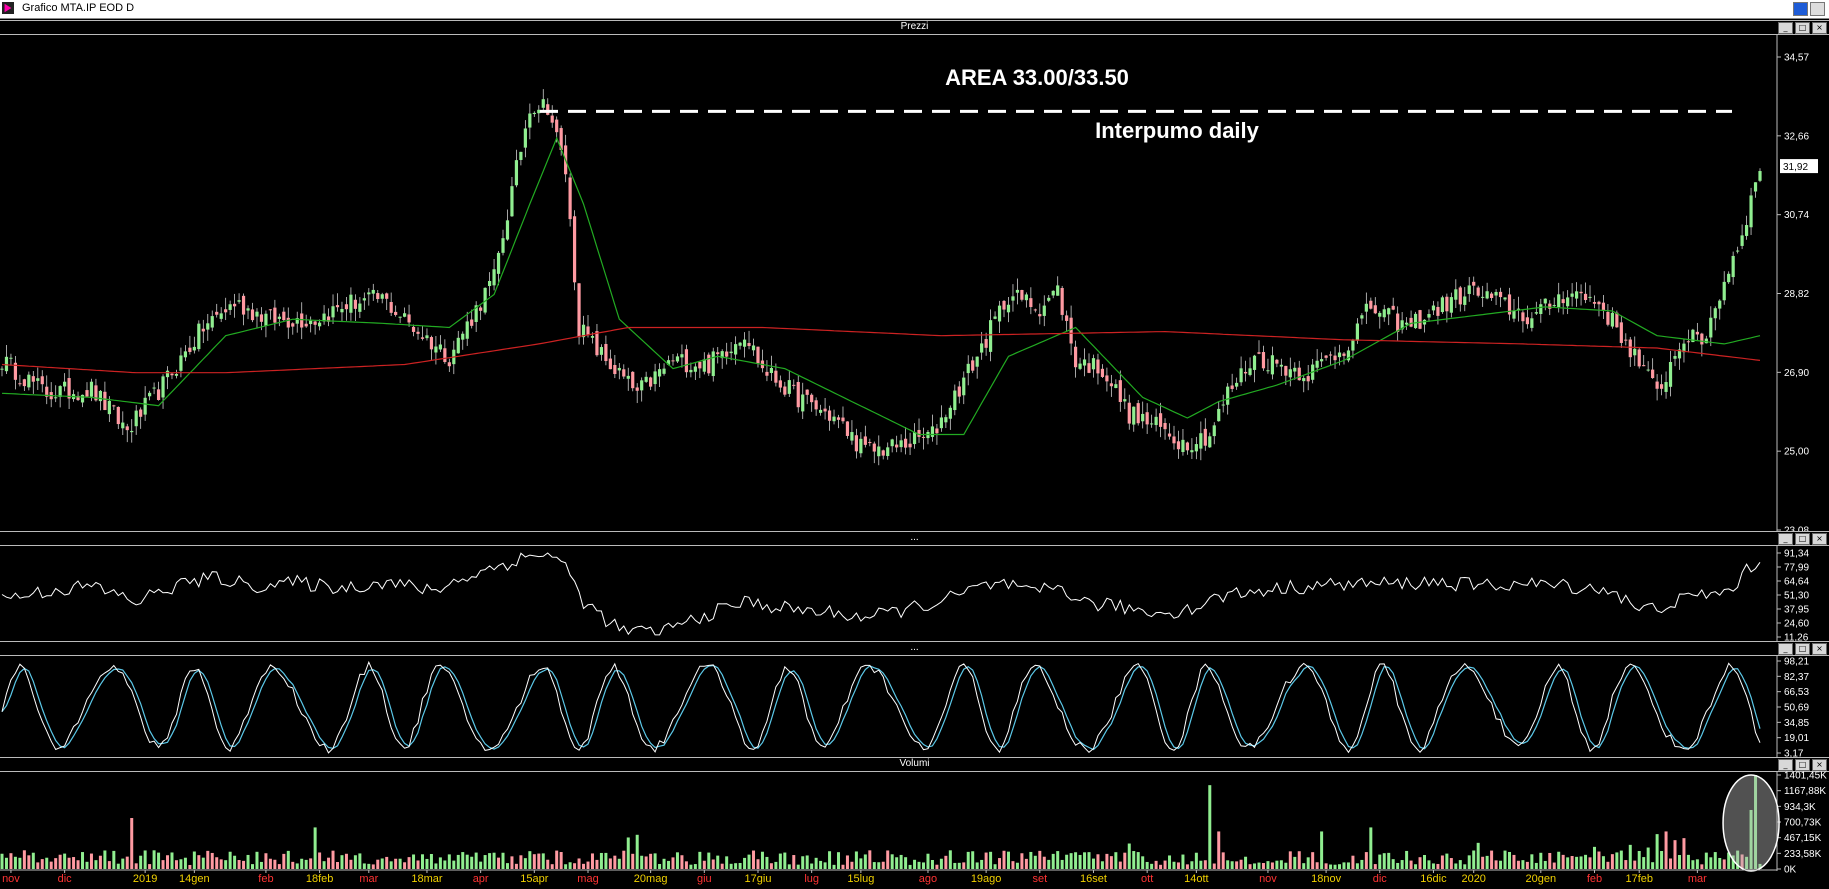 This screenshot has height=889, width=1829. I want to click on rsi-chart: 91,34 77,99 64,64 51,30 37,95 24,60 11,26, so click(914, 593).